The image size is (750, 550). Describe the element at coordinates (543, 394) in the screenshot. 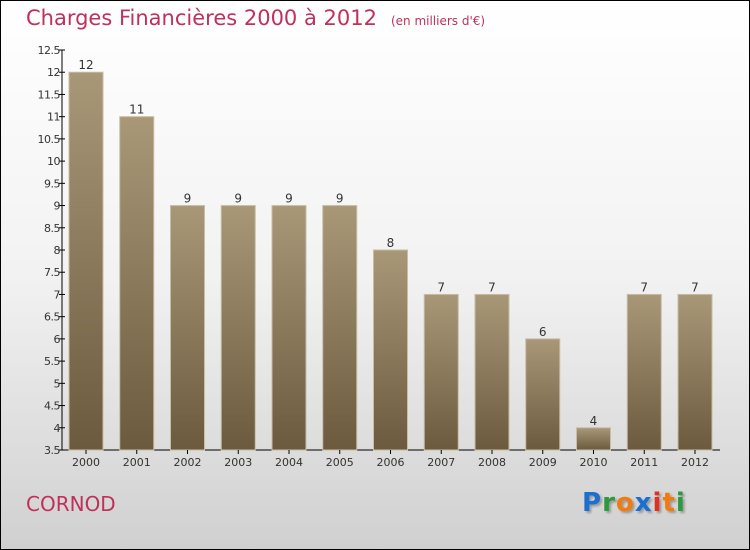

I see `bar-2009` at that location.